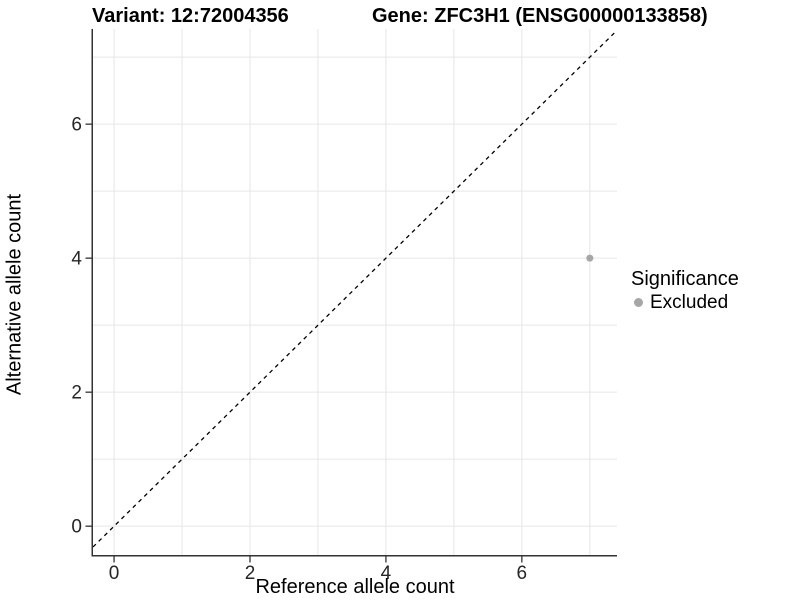  I want to click on legend: Significance Excluded, so click(685, 290).